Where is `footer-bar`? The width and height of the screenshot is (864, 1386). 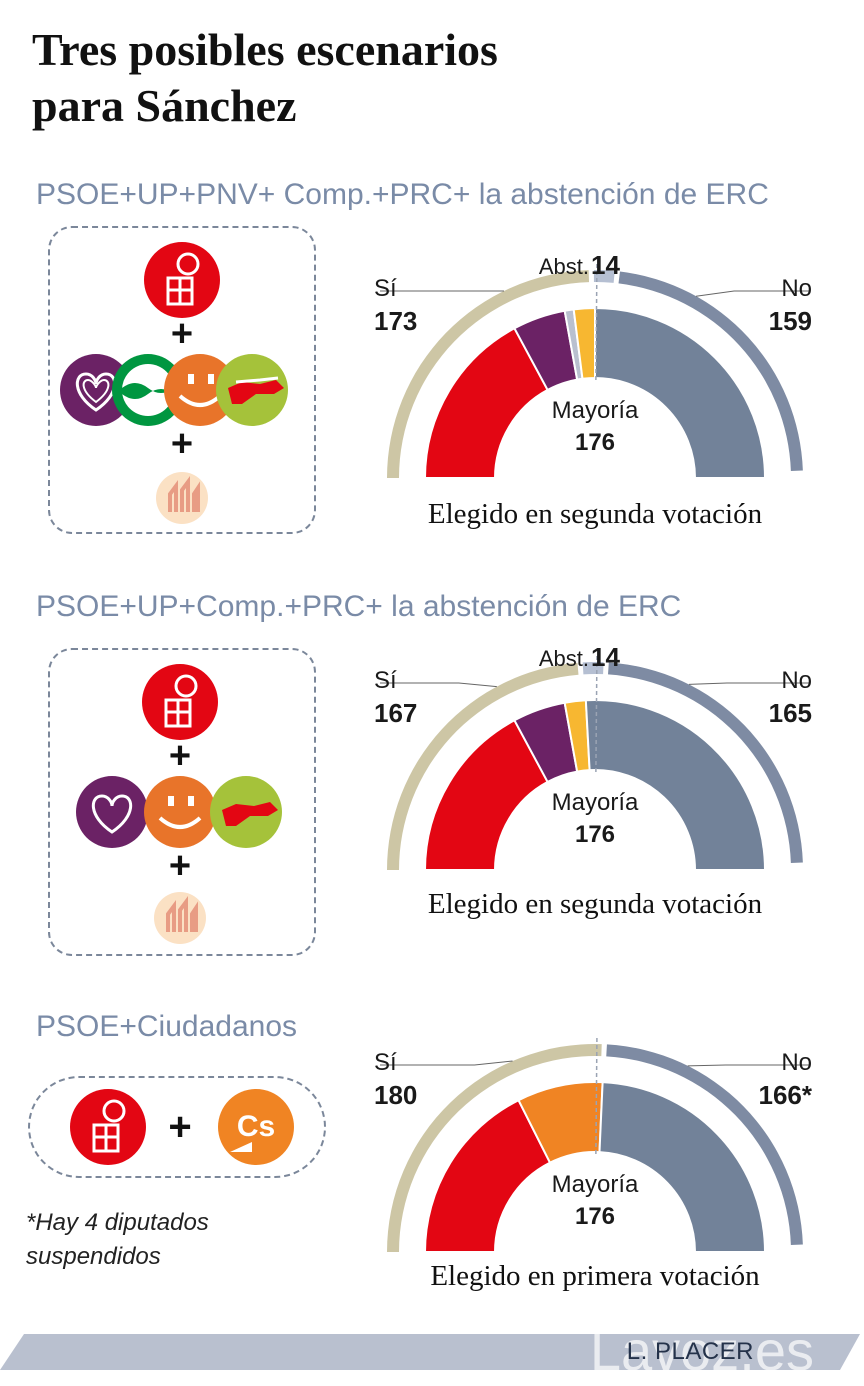 footer-bar is located at coordinates (432, 1352).